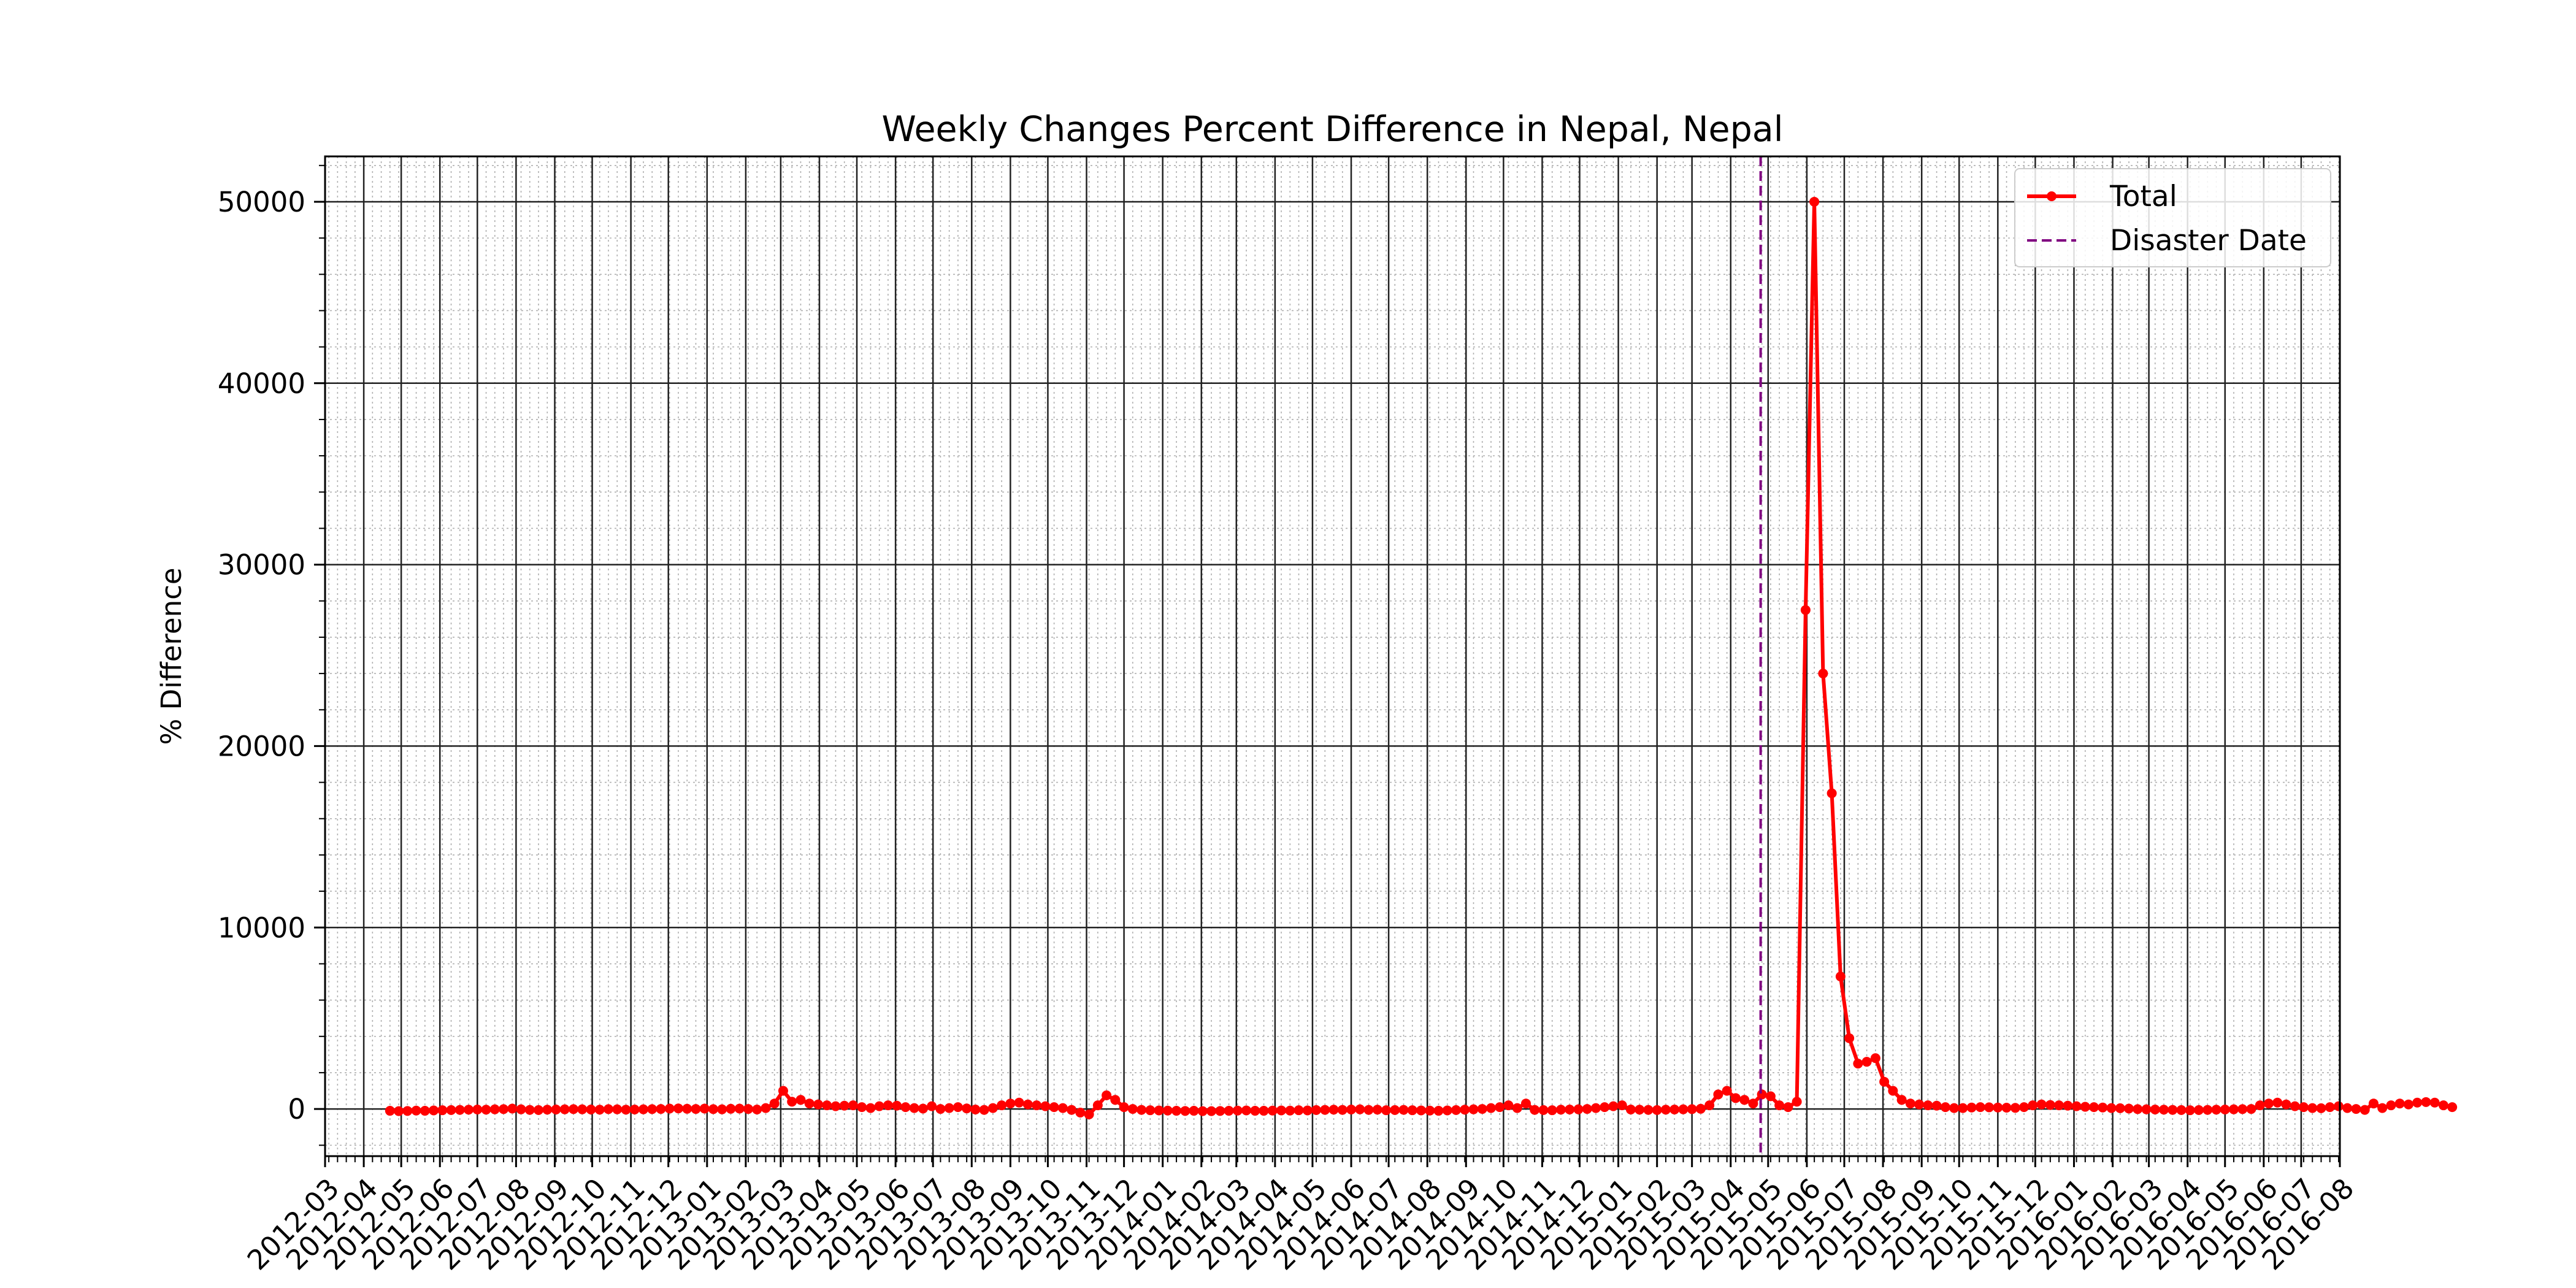 The image size is (2576, 1288). Describe the element at coordinates (2052, 196) in the screenshot. I see `legend-marker-total` at that location.